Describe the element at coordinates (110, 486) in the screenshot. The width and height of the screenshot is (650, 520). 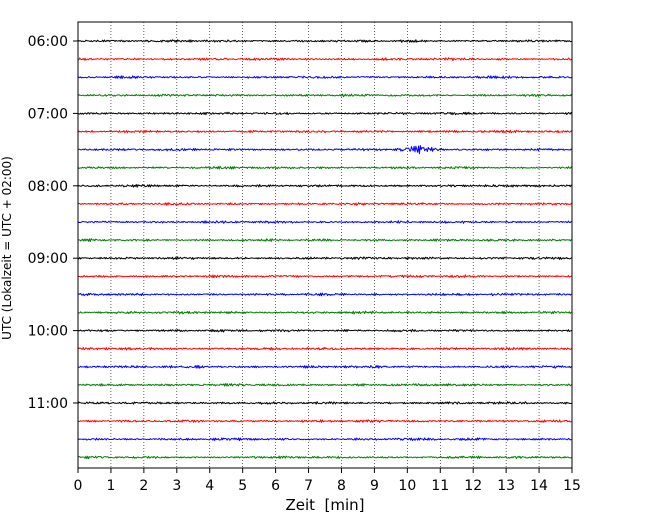
I see `x-tick-label-1: 1` at that location.